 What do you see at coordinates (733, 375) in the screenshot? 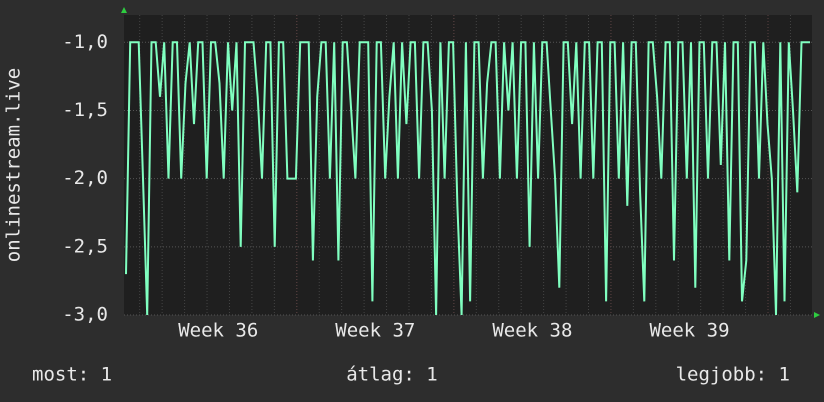
I see `footer-max: legjobb: 1` at bounding box center [733, 375].